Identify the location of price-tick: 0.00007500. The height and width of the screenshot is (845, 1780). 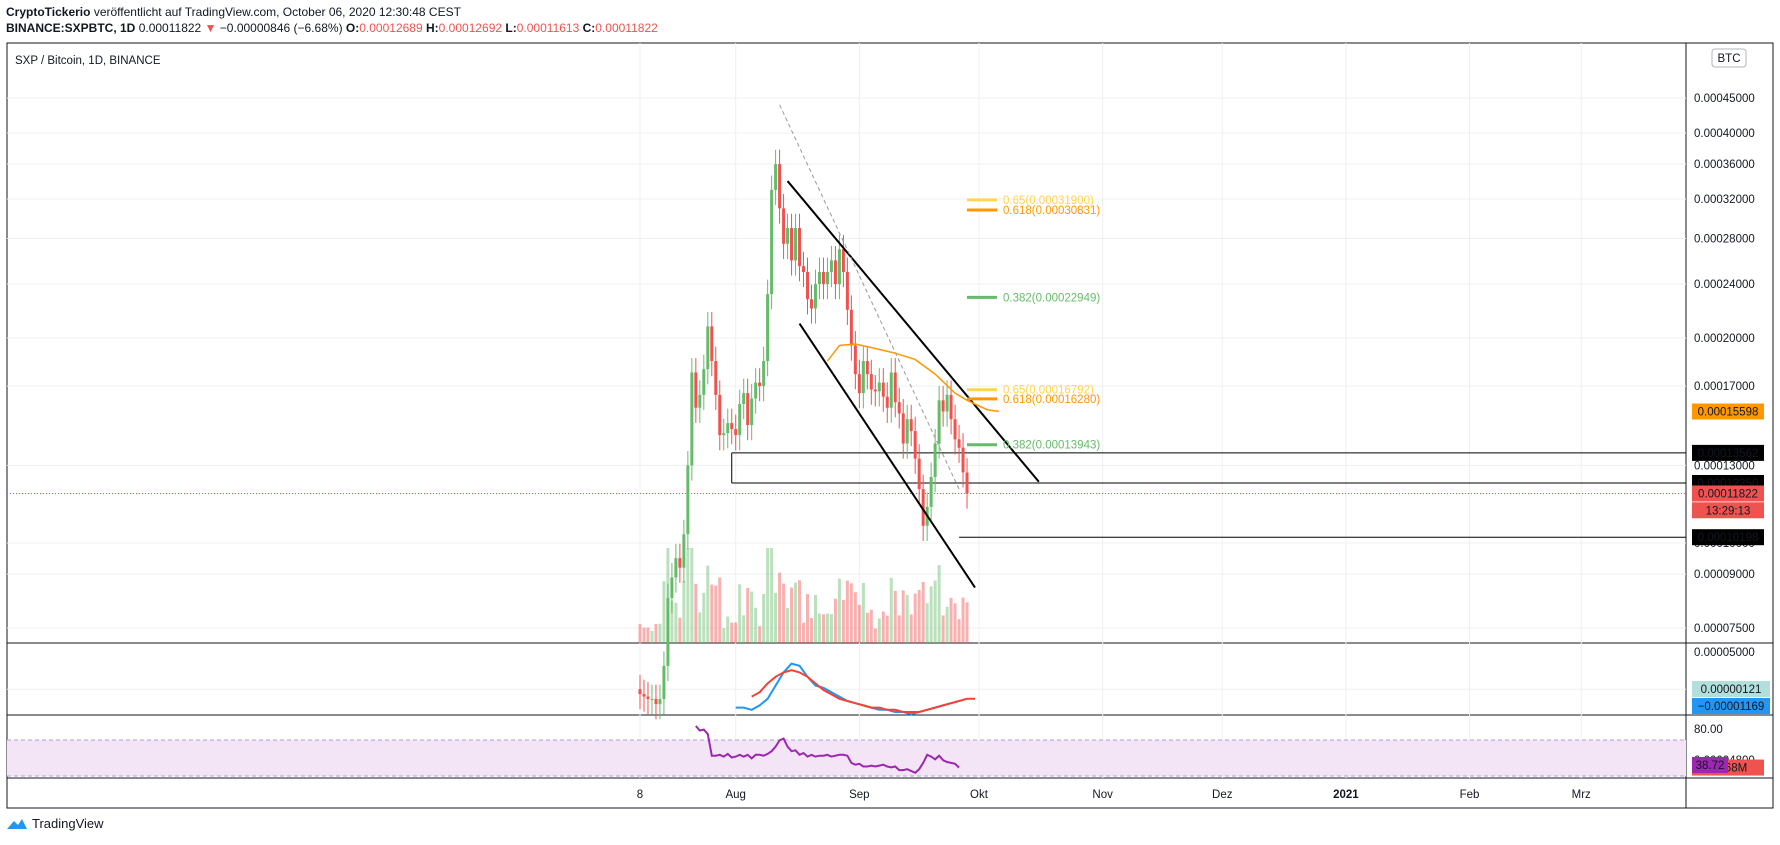
(1724, 629).